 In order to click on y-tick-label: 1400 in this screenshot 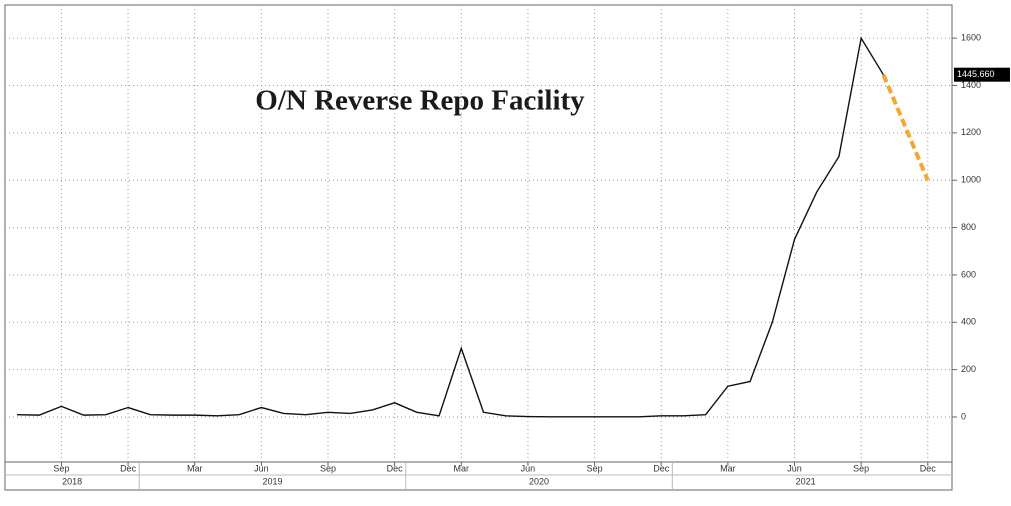, I will do `click(971, 85)`.